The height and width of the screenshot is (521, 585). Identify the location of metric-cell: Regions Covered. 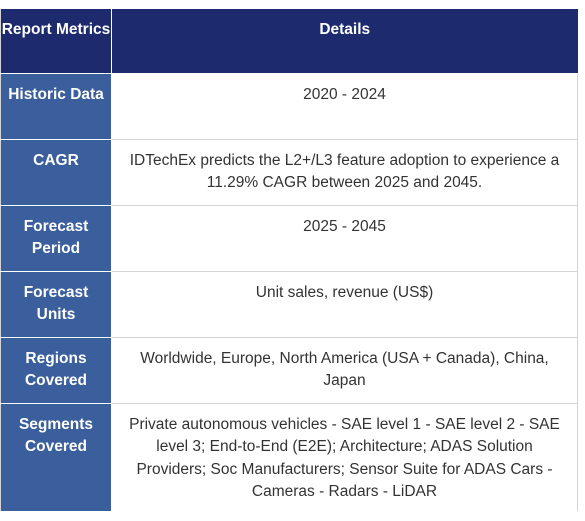
(56, 370).